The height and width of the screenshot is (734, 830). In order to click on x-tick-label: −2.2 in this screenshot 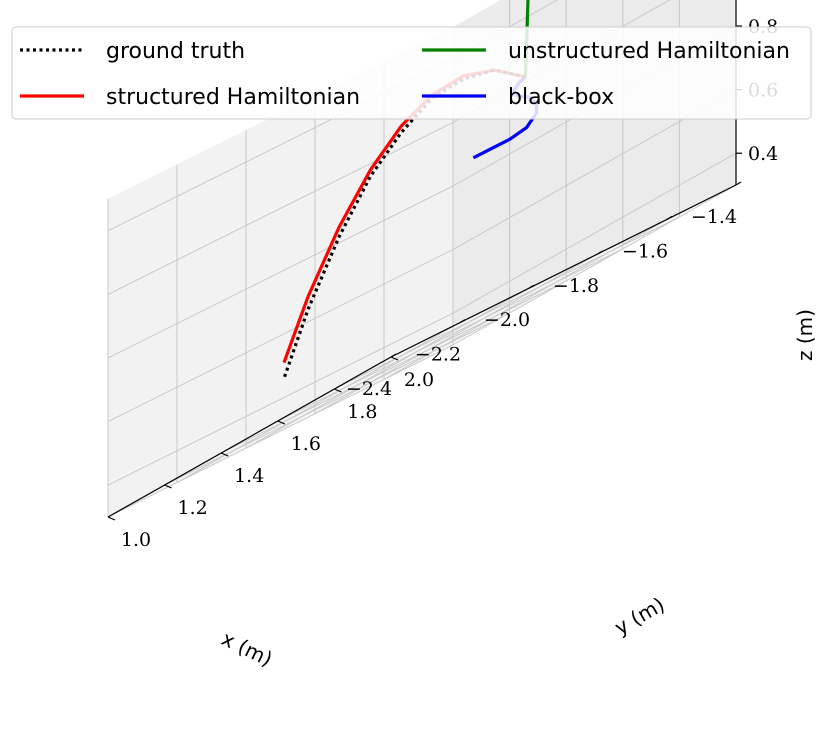, I will do `click(438, 355)`.